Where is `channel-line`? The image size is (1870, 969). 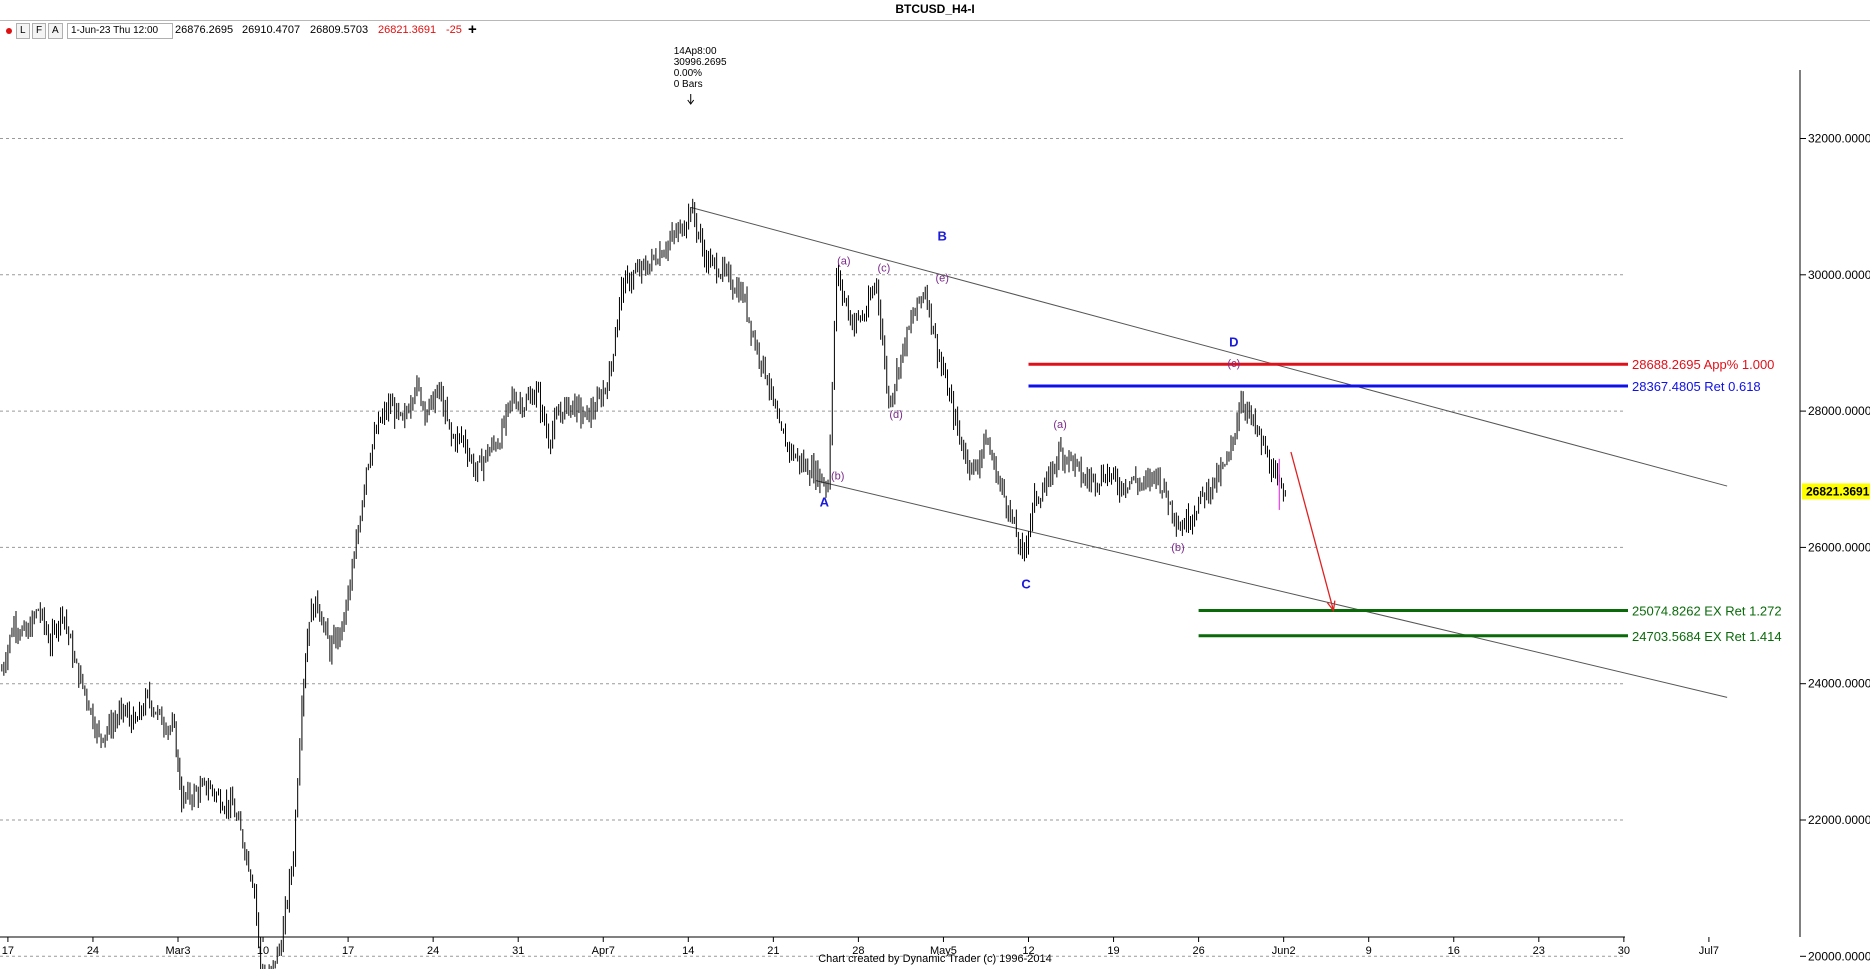
channel-line is located at coordinates (1271, 589).